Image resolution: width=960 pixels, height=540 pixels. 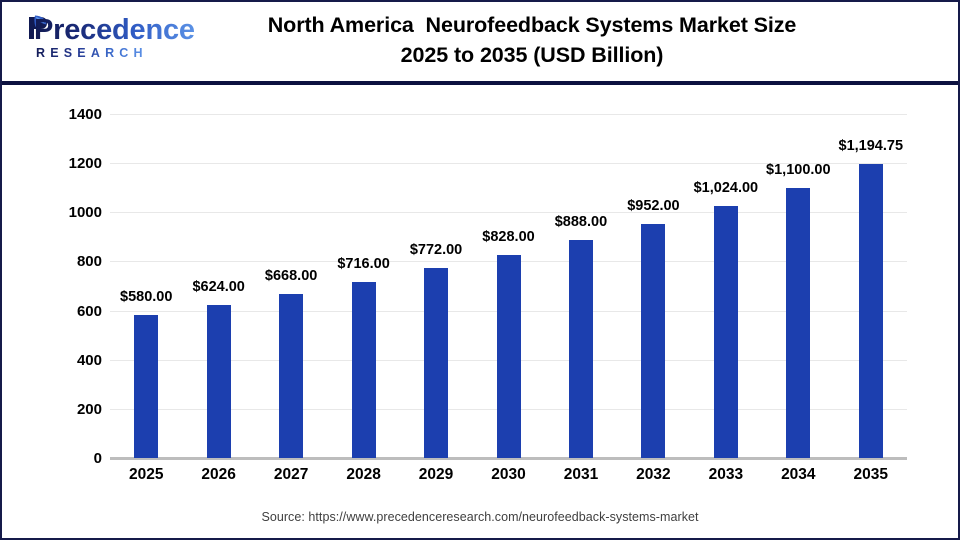 I want to click on x-axis-tick-label: 2029, so click(x=436, y=474).